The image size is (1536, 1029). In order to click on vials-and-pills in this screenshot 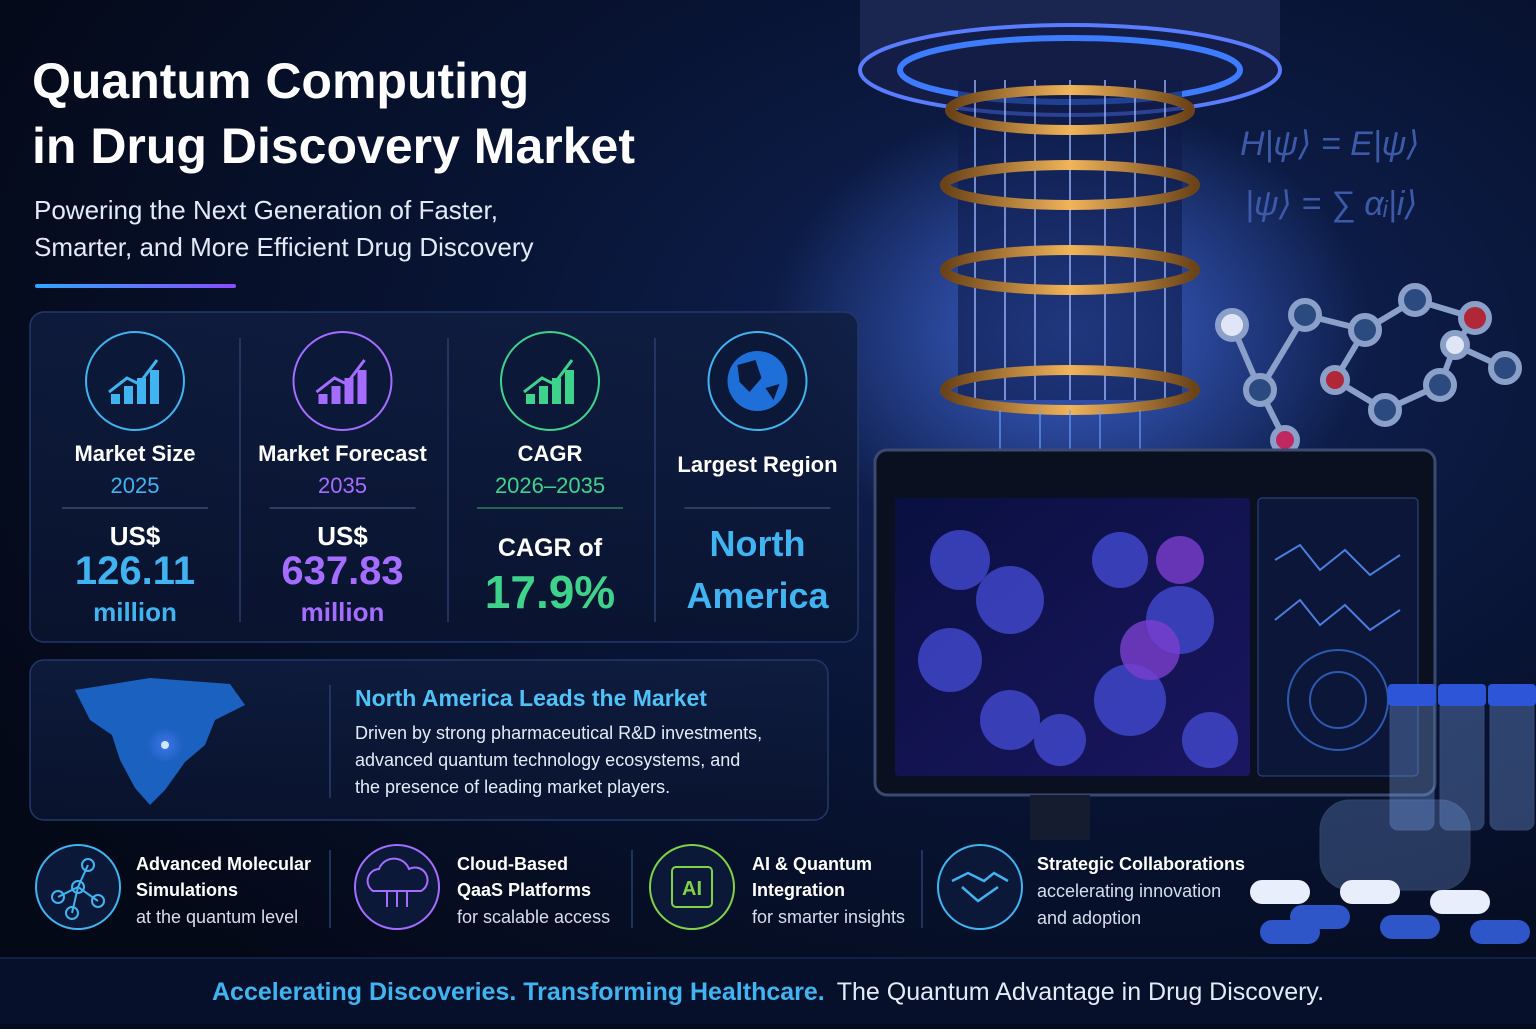, I will do `click(1393, 814)`.